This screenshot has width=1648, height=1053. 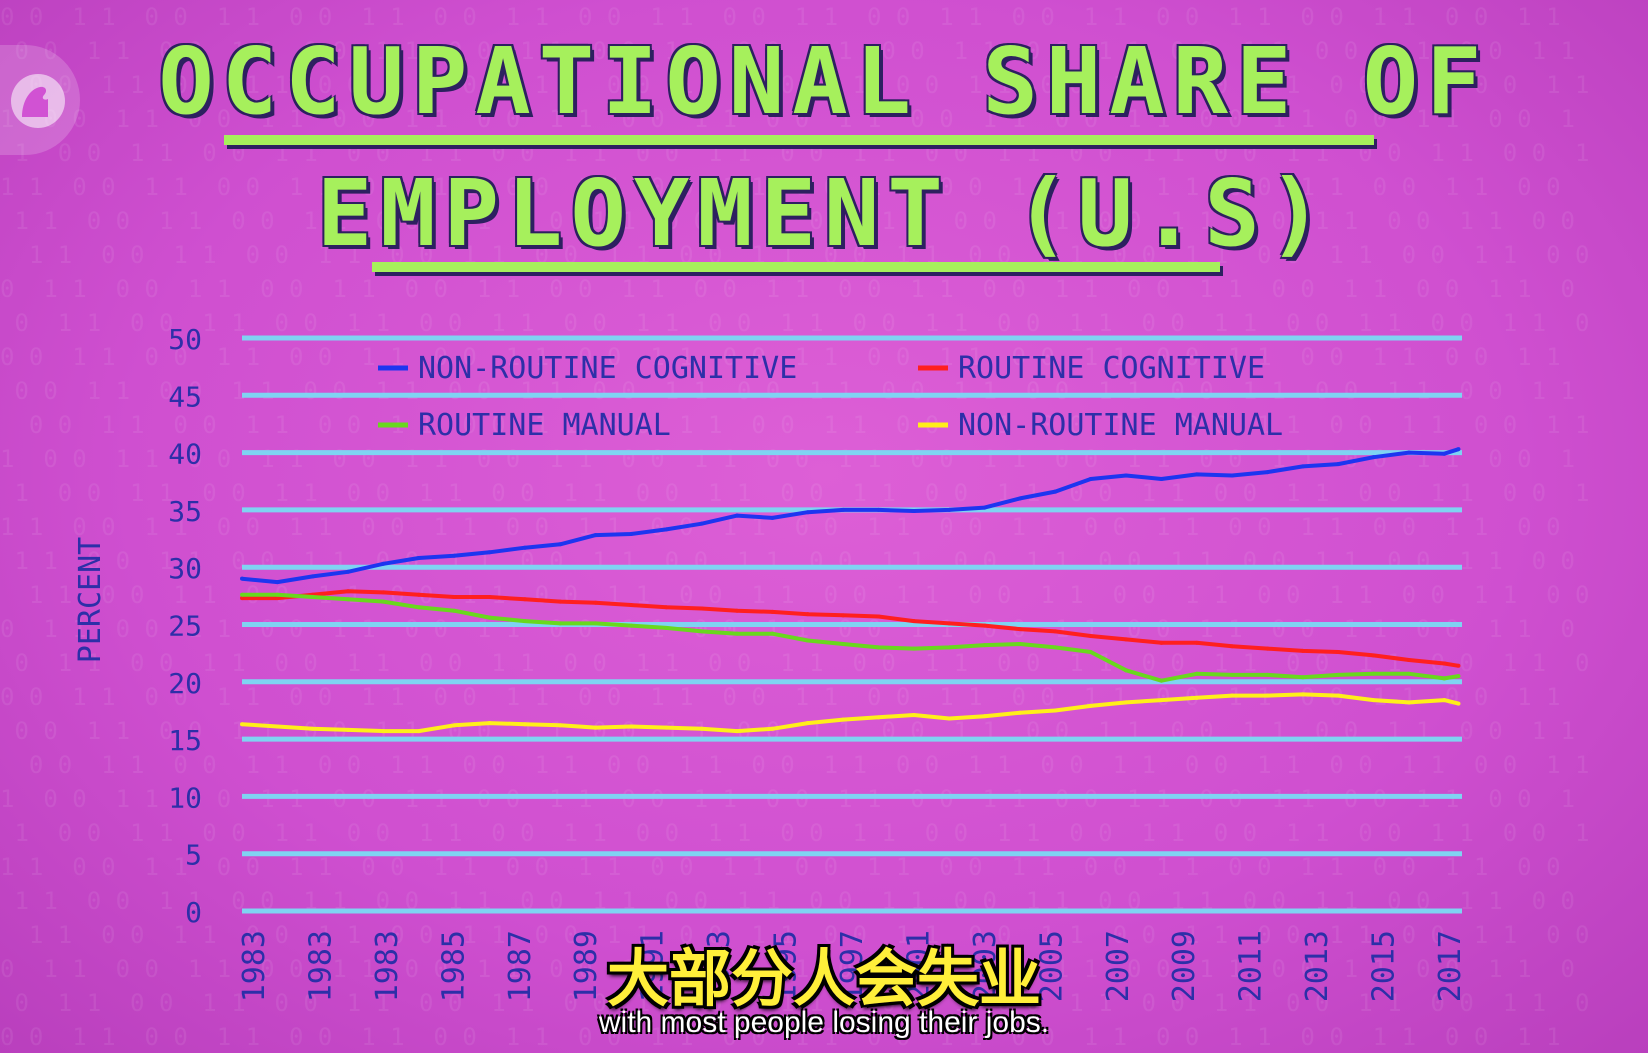 I want to click on y-tick-label: 25, so click(x=185, y=626).